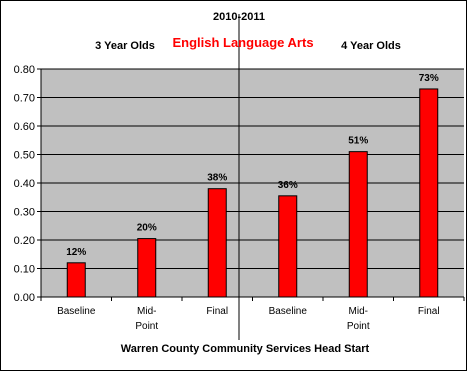  What do you see at coordinates (24, 213) in the screenshot?
I see `y-tick-label: 0.30` at bounding box center [24, 213].